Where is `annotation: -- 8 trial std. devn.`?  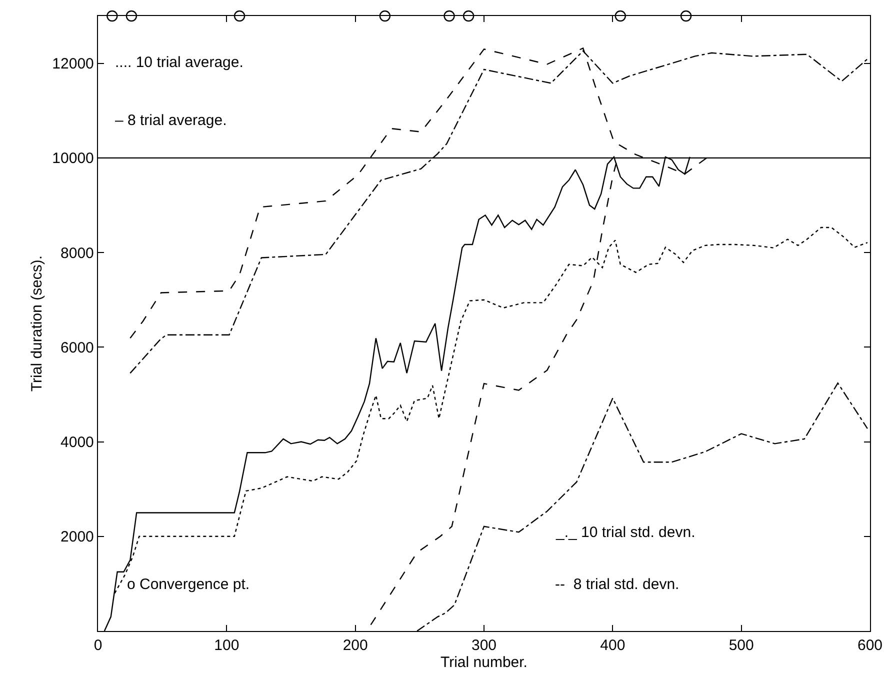
annotation: -- 8 trial std. devn. is located at coordinates (617, 584).